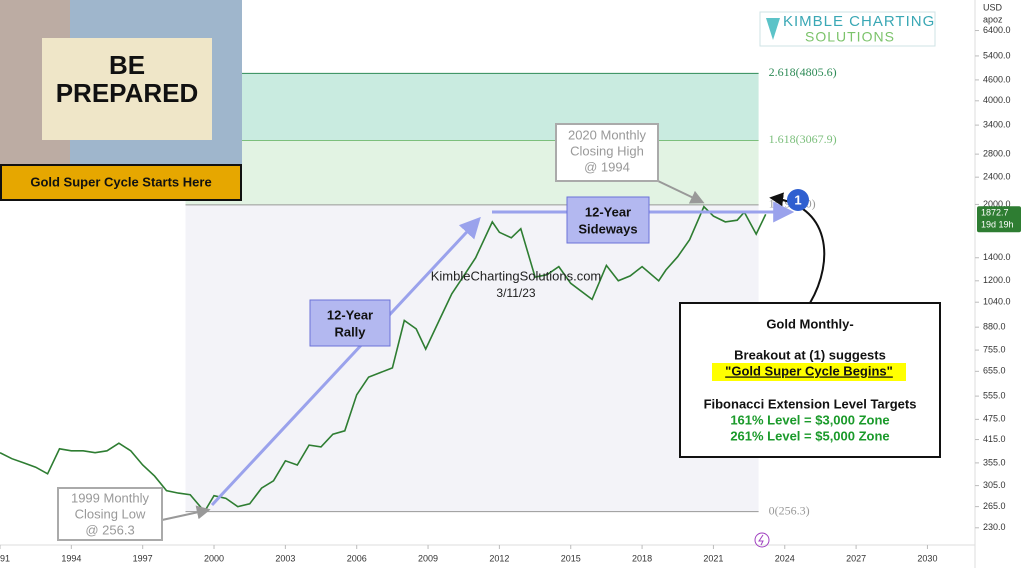  Describe the element at coordinates (803, 139) in the screenshot. I see `fib-label: 1.618(3067.9)` at that location.